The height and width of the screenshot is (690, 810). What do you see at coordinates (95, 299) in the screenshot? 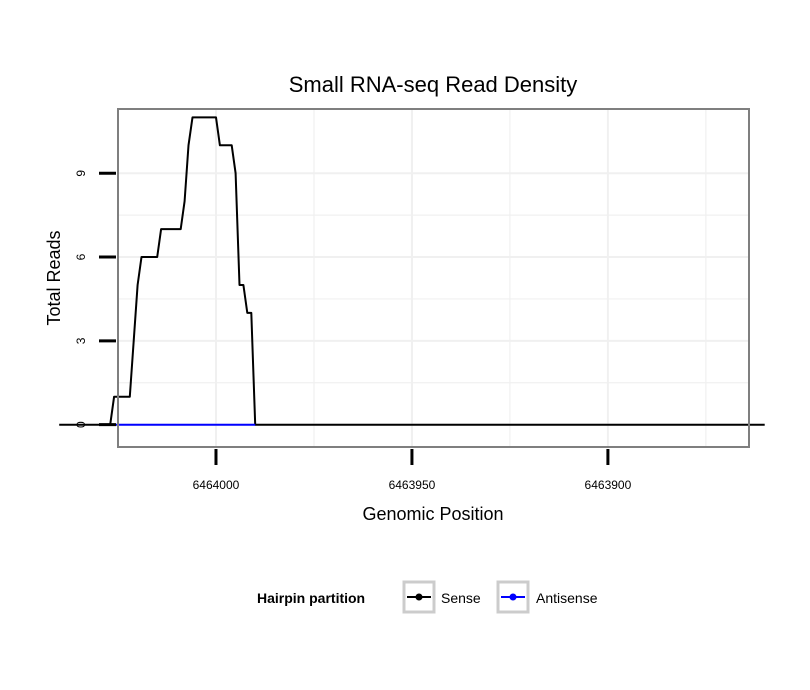
I see `y-axis: 0 3 6 9` at bounding box center [95, 299].